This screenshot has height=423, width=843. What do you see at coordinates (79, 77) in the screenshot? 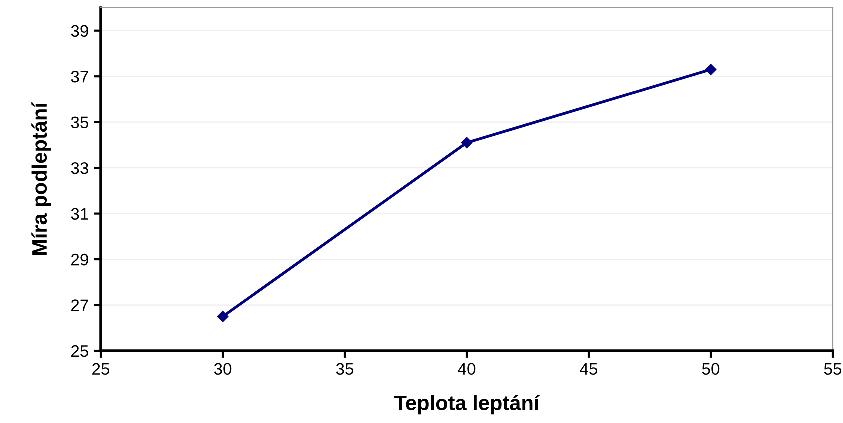
I see `y-tick-label: 37` at bounding box center [79, 77].